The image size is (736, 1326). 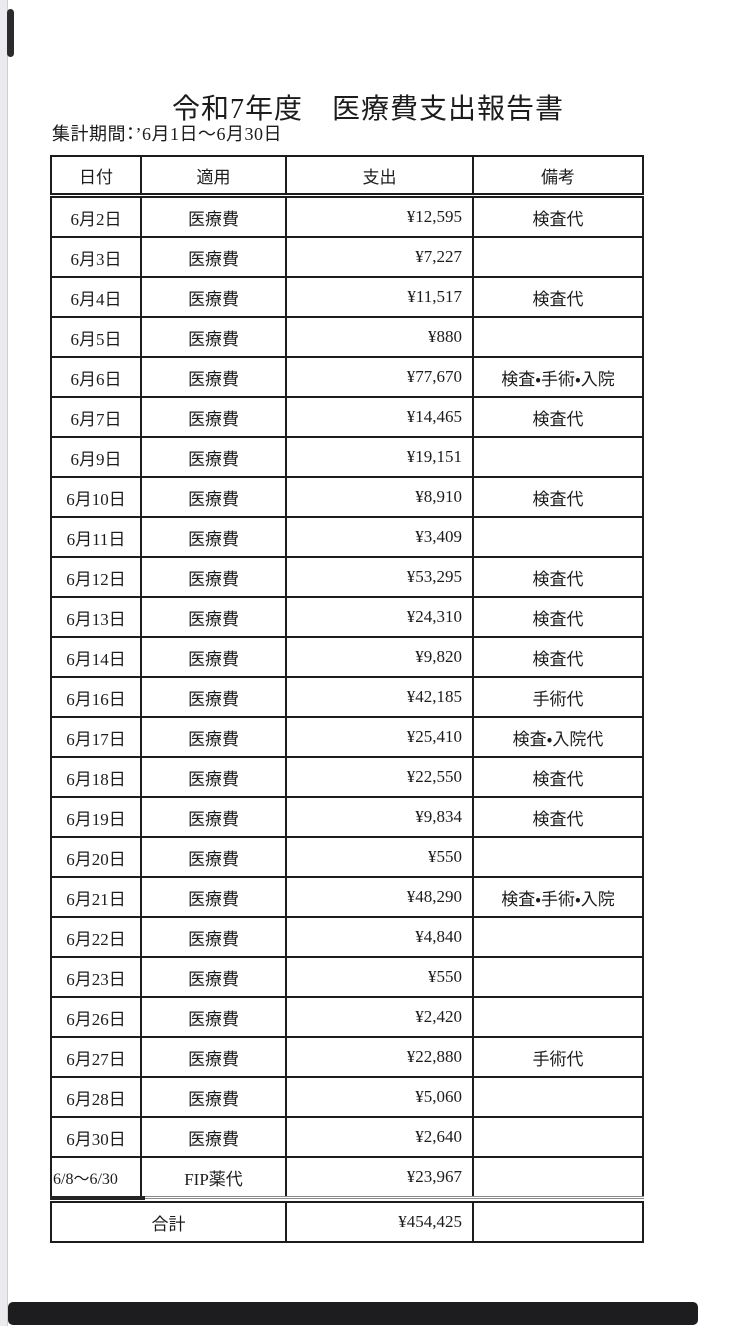 I want to click on amount-cell: ¥9,834, so click(x=379, y=817).